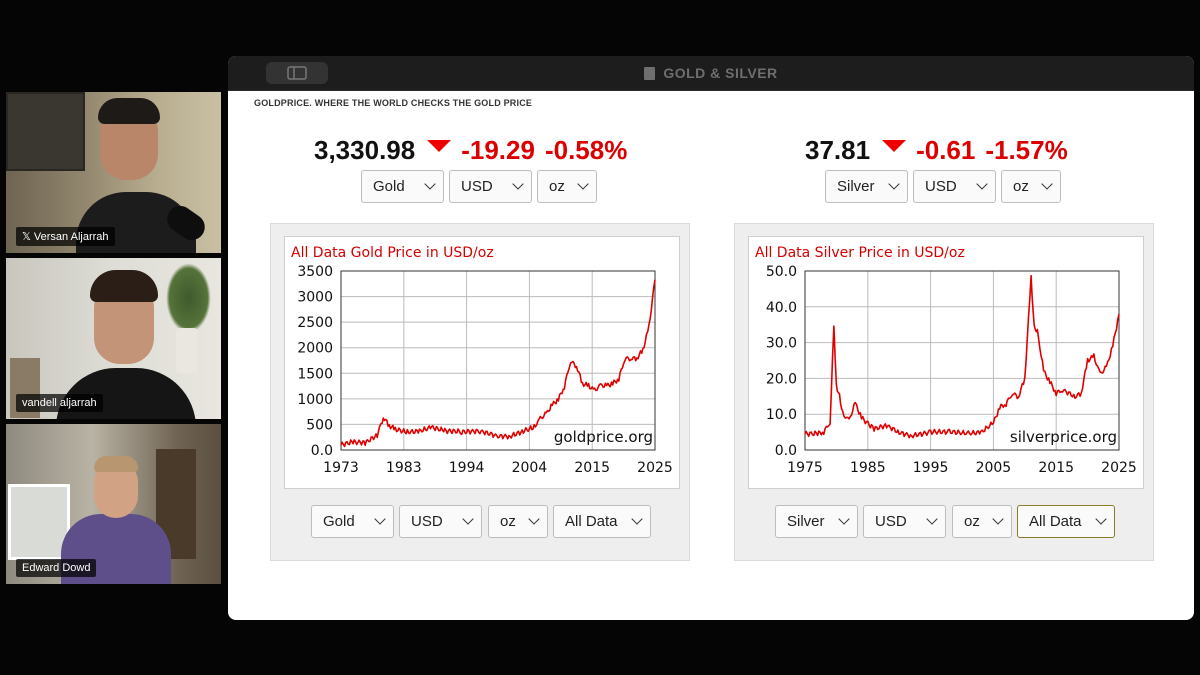 The width and height of the screenshot is (1200, 675). I want to click on y-tick-label: 3500, so click(315, 272).